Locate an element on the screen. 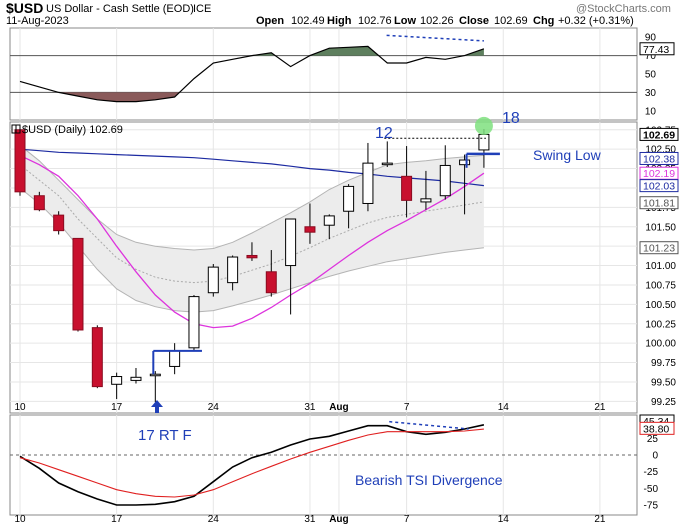  price-badge-text: 102.03 is located at coordinates (659, 187).